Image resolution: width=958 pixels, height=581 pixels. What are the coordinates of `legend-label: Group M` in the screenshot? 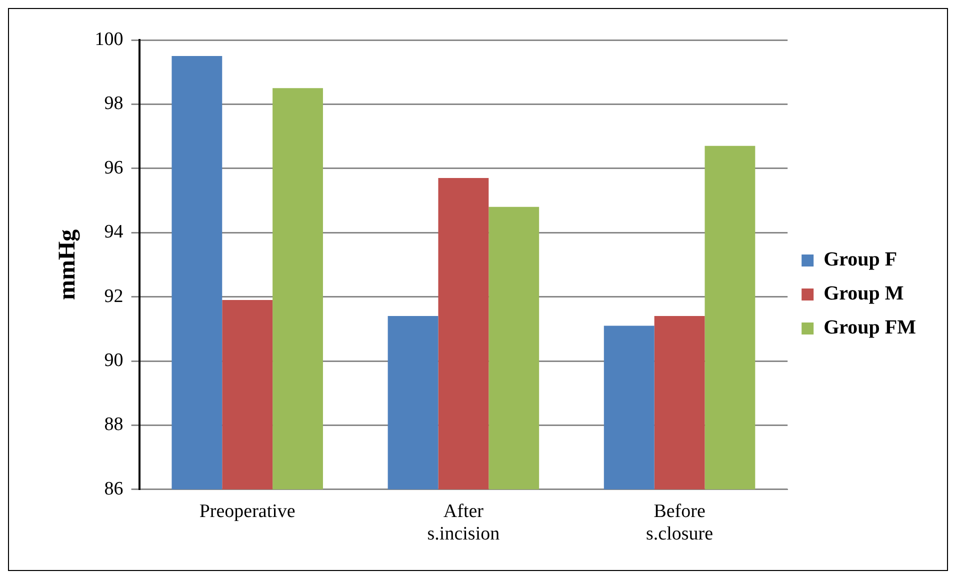 It's located at (864, 293).